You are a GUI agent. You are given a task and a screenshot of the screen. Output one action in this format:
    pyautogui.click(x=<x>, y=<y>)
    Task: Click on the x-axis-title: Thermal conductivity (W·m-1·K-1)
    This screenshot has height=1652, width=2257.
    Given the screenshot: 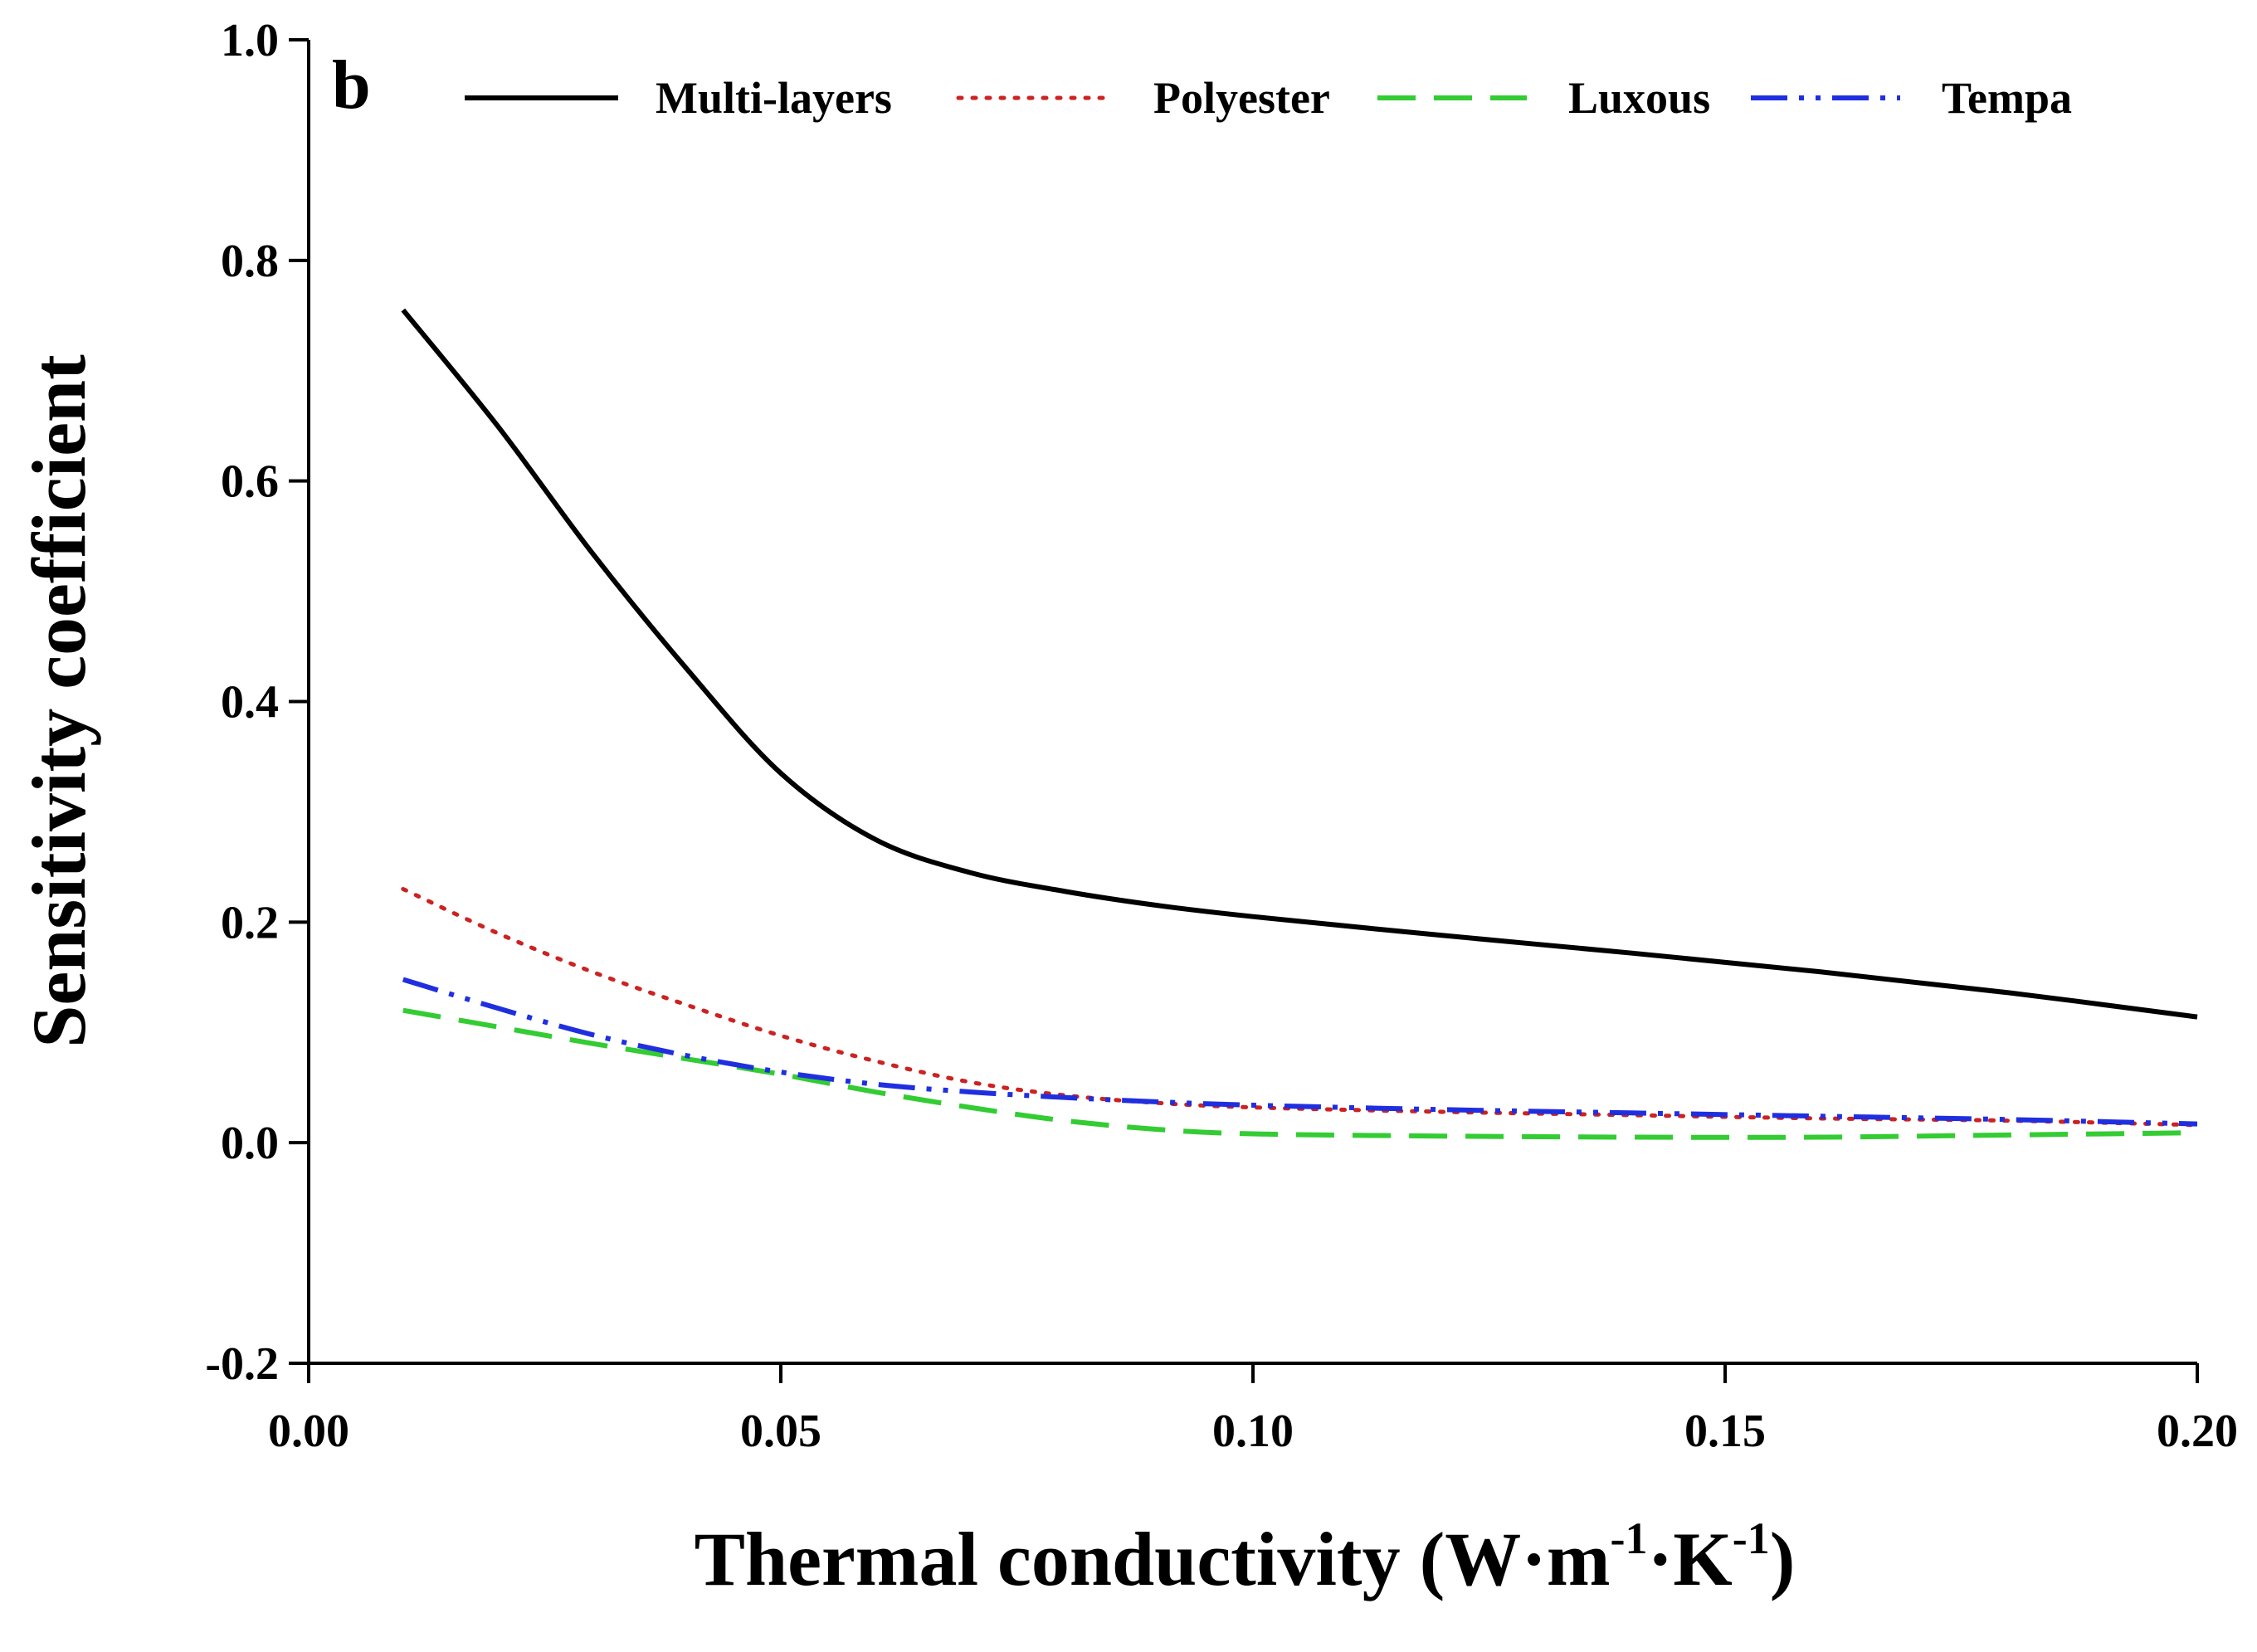 What is the action you would take?
    pyautogui.click(x=1245, y=1557)
    